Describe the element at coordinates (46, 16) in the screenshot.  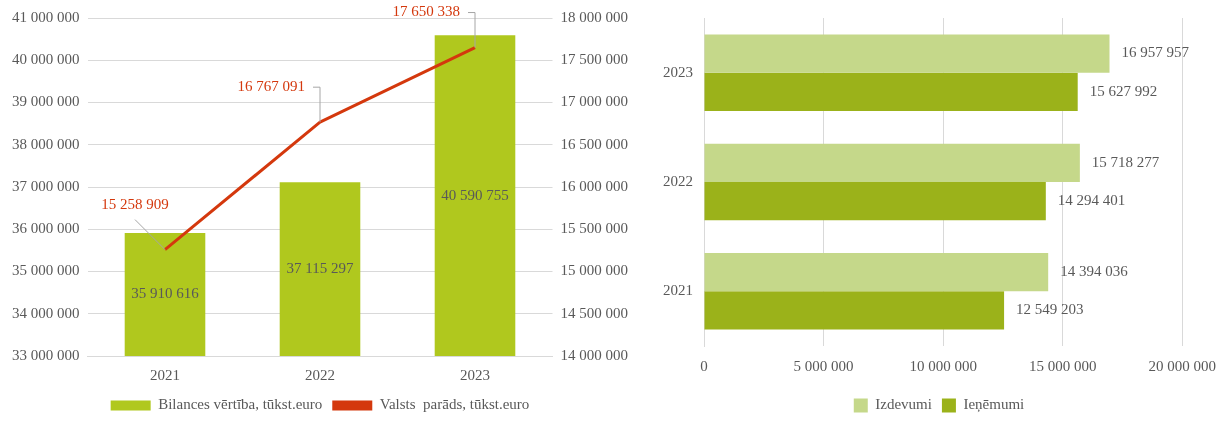
I see `y-tick-label: 41 000 000` at that location.